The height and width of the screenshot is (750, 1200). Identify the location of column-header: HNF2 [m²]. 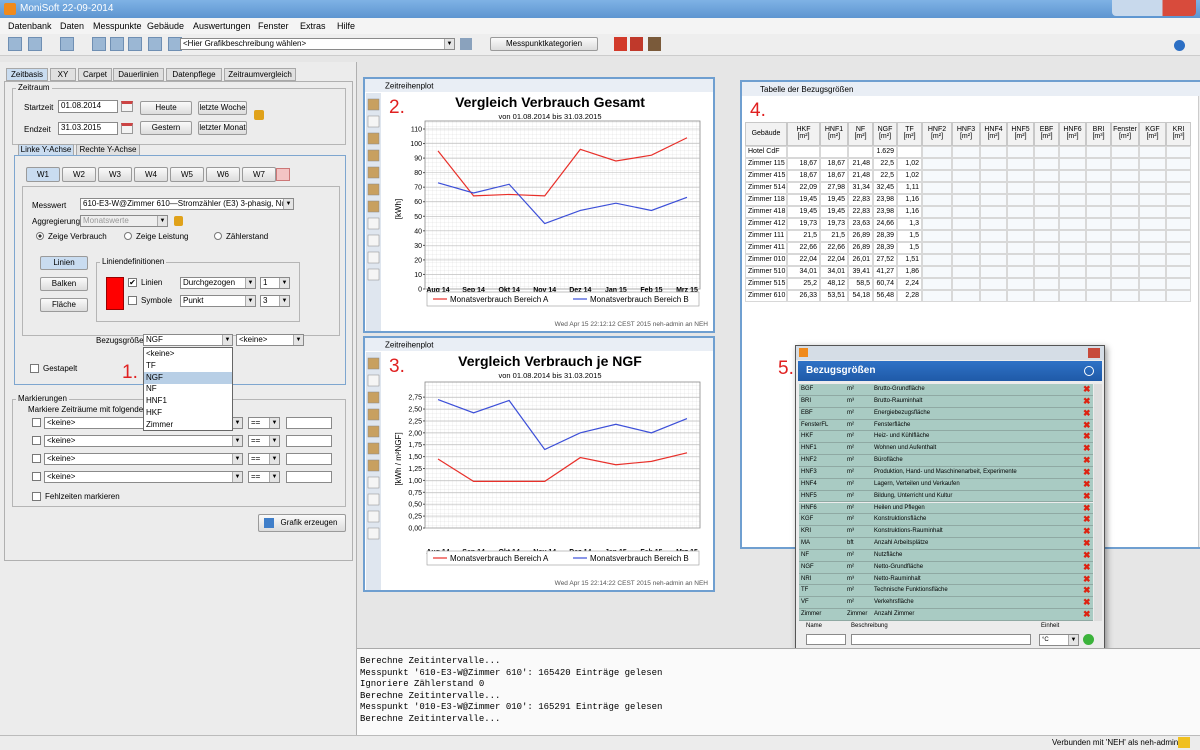
(937, 134).